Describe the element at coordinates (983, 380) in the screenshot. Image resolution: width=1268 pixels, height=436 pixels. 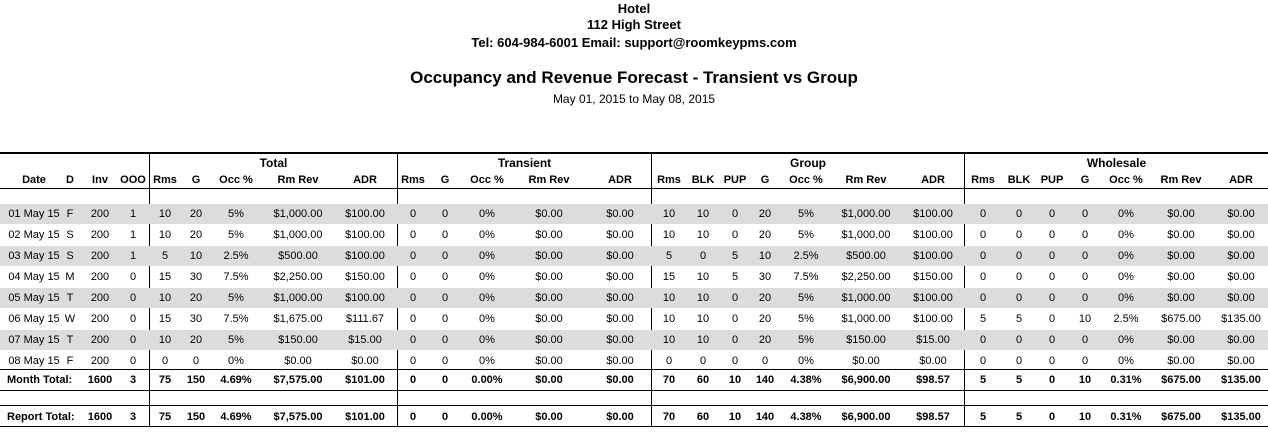
I see `total-cell: 5` at that location.